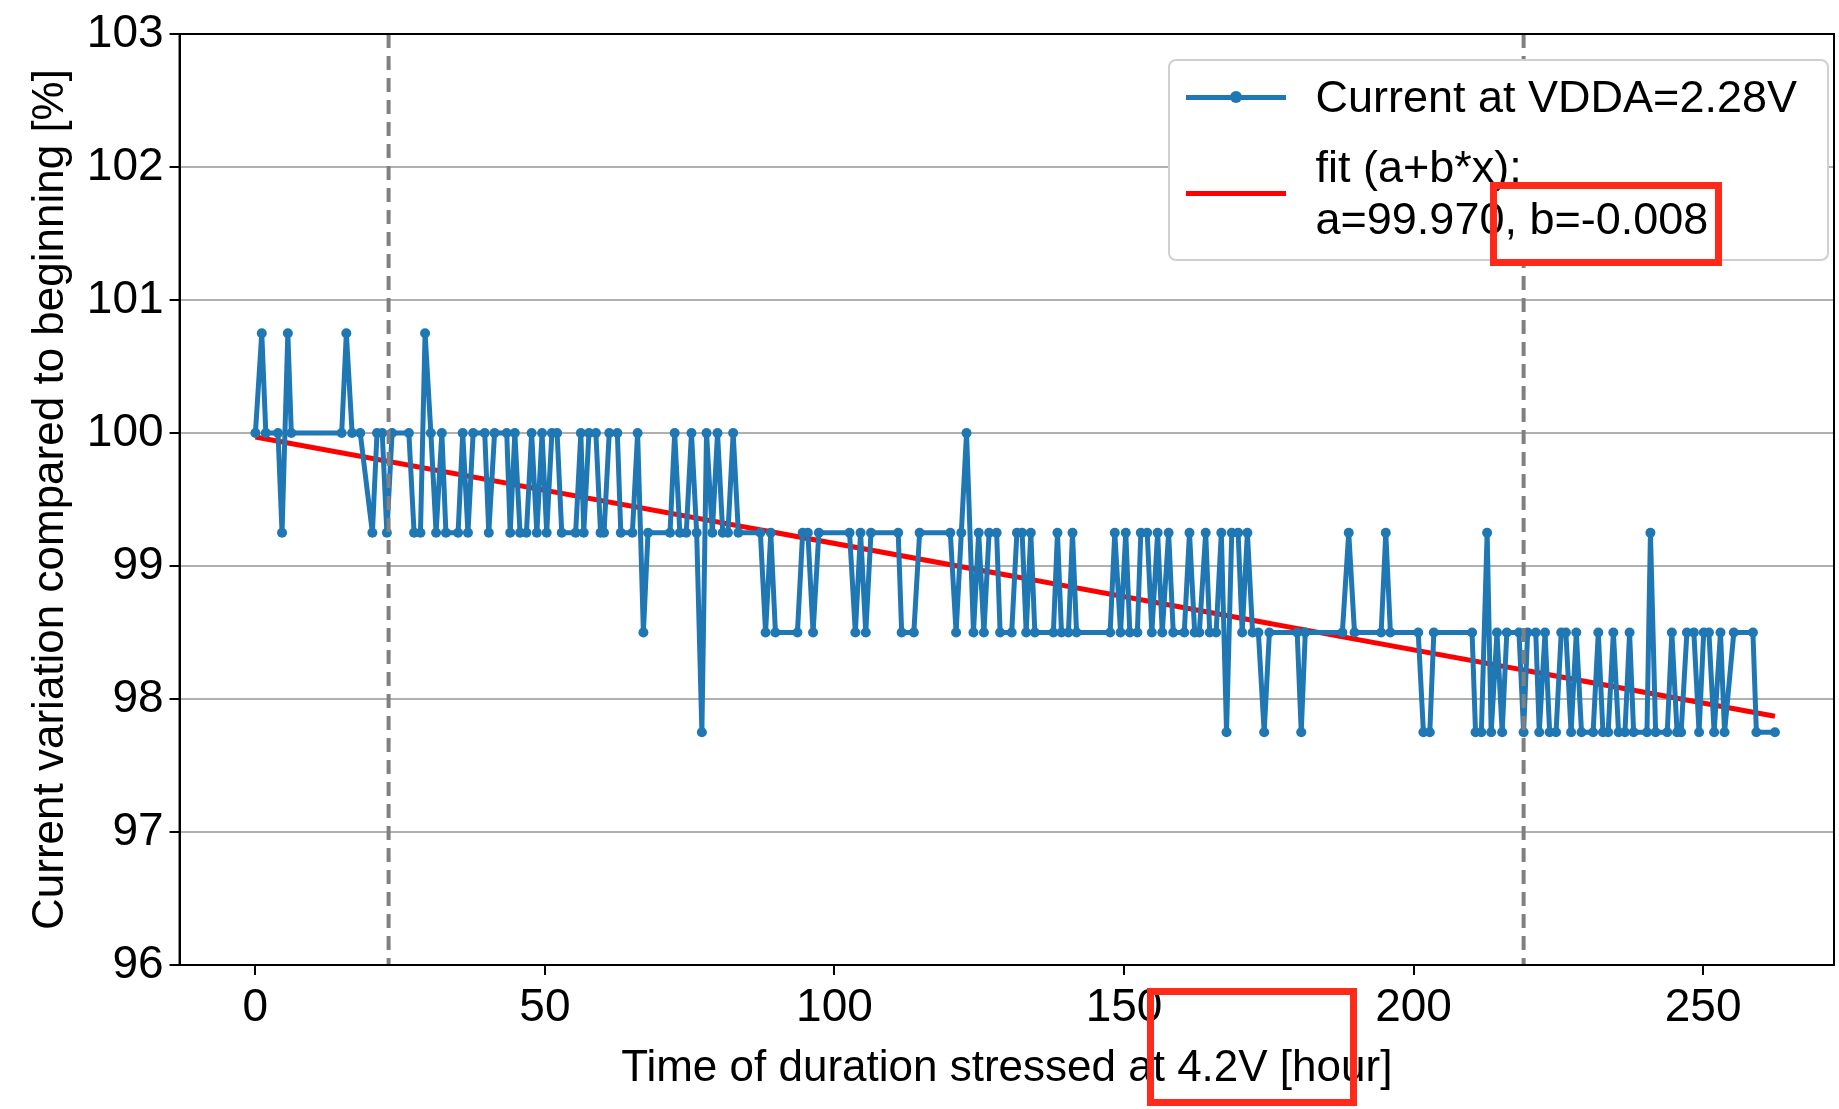 This screenshot has height=1109, width=1839. What do you see at coordinates (1413, 1005) in the screenshot?
I see `x-tick-label: 200` at bounding box center [1413, 1005].